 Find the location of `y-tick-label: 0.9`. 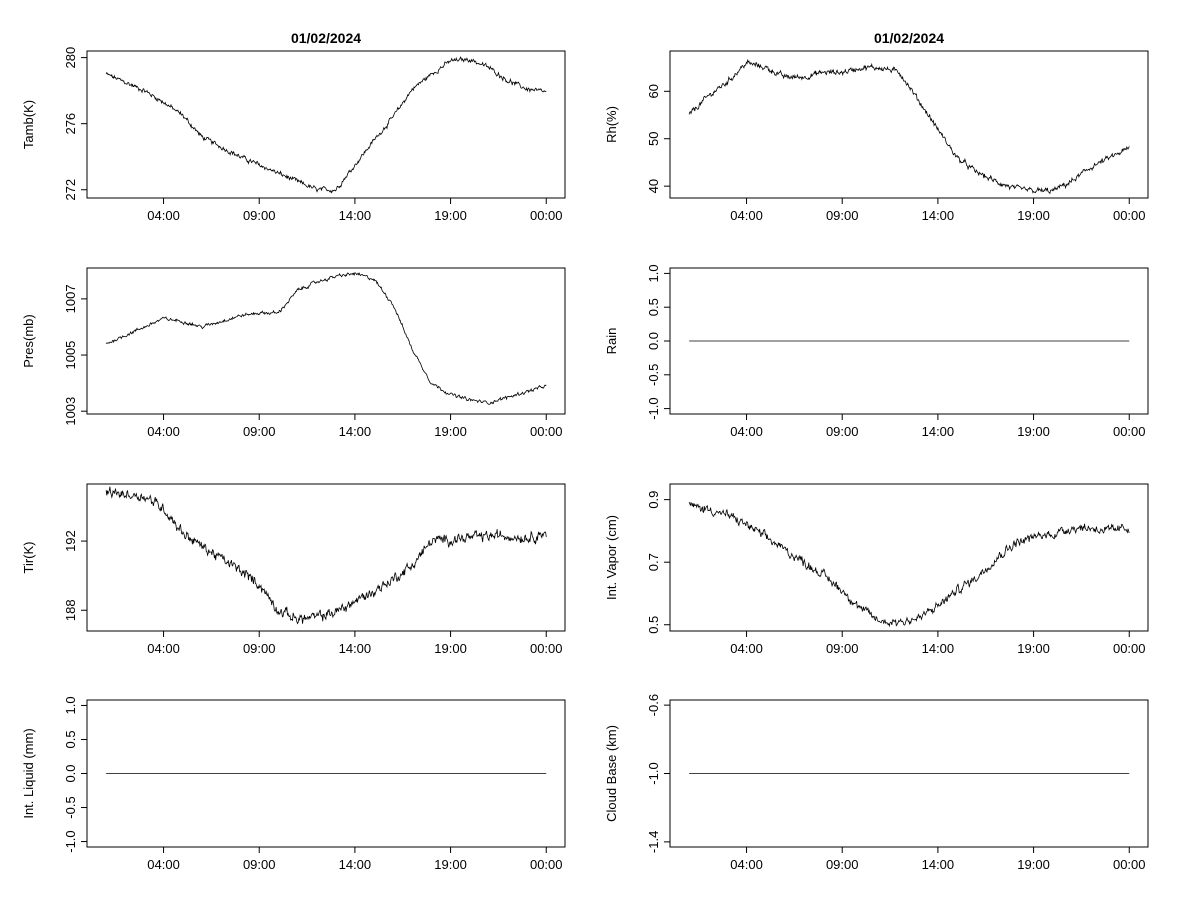

y-tick-label: 0.9 is located at coordinates (653, 500).